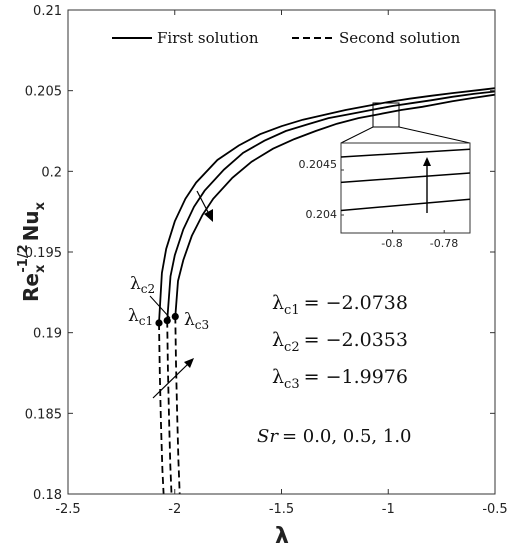  What do you see at coordinates (31, 287) in the screenshot?
I see `y-label-base: Re` at bounding box center [31, 287].